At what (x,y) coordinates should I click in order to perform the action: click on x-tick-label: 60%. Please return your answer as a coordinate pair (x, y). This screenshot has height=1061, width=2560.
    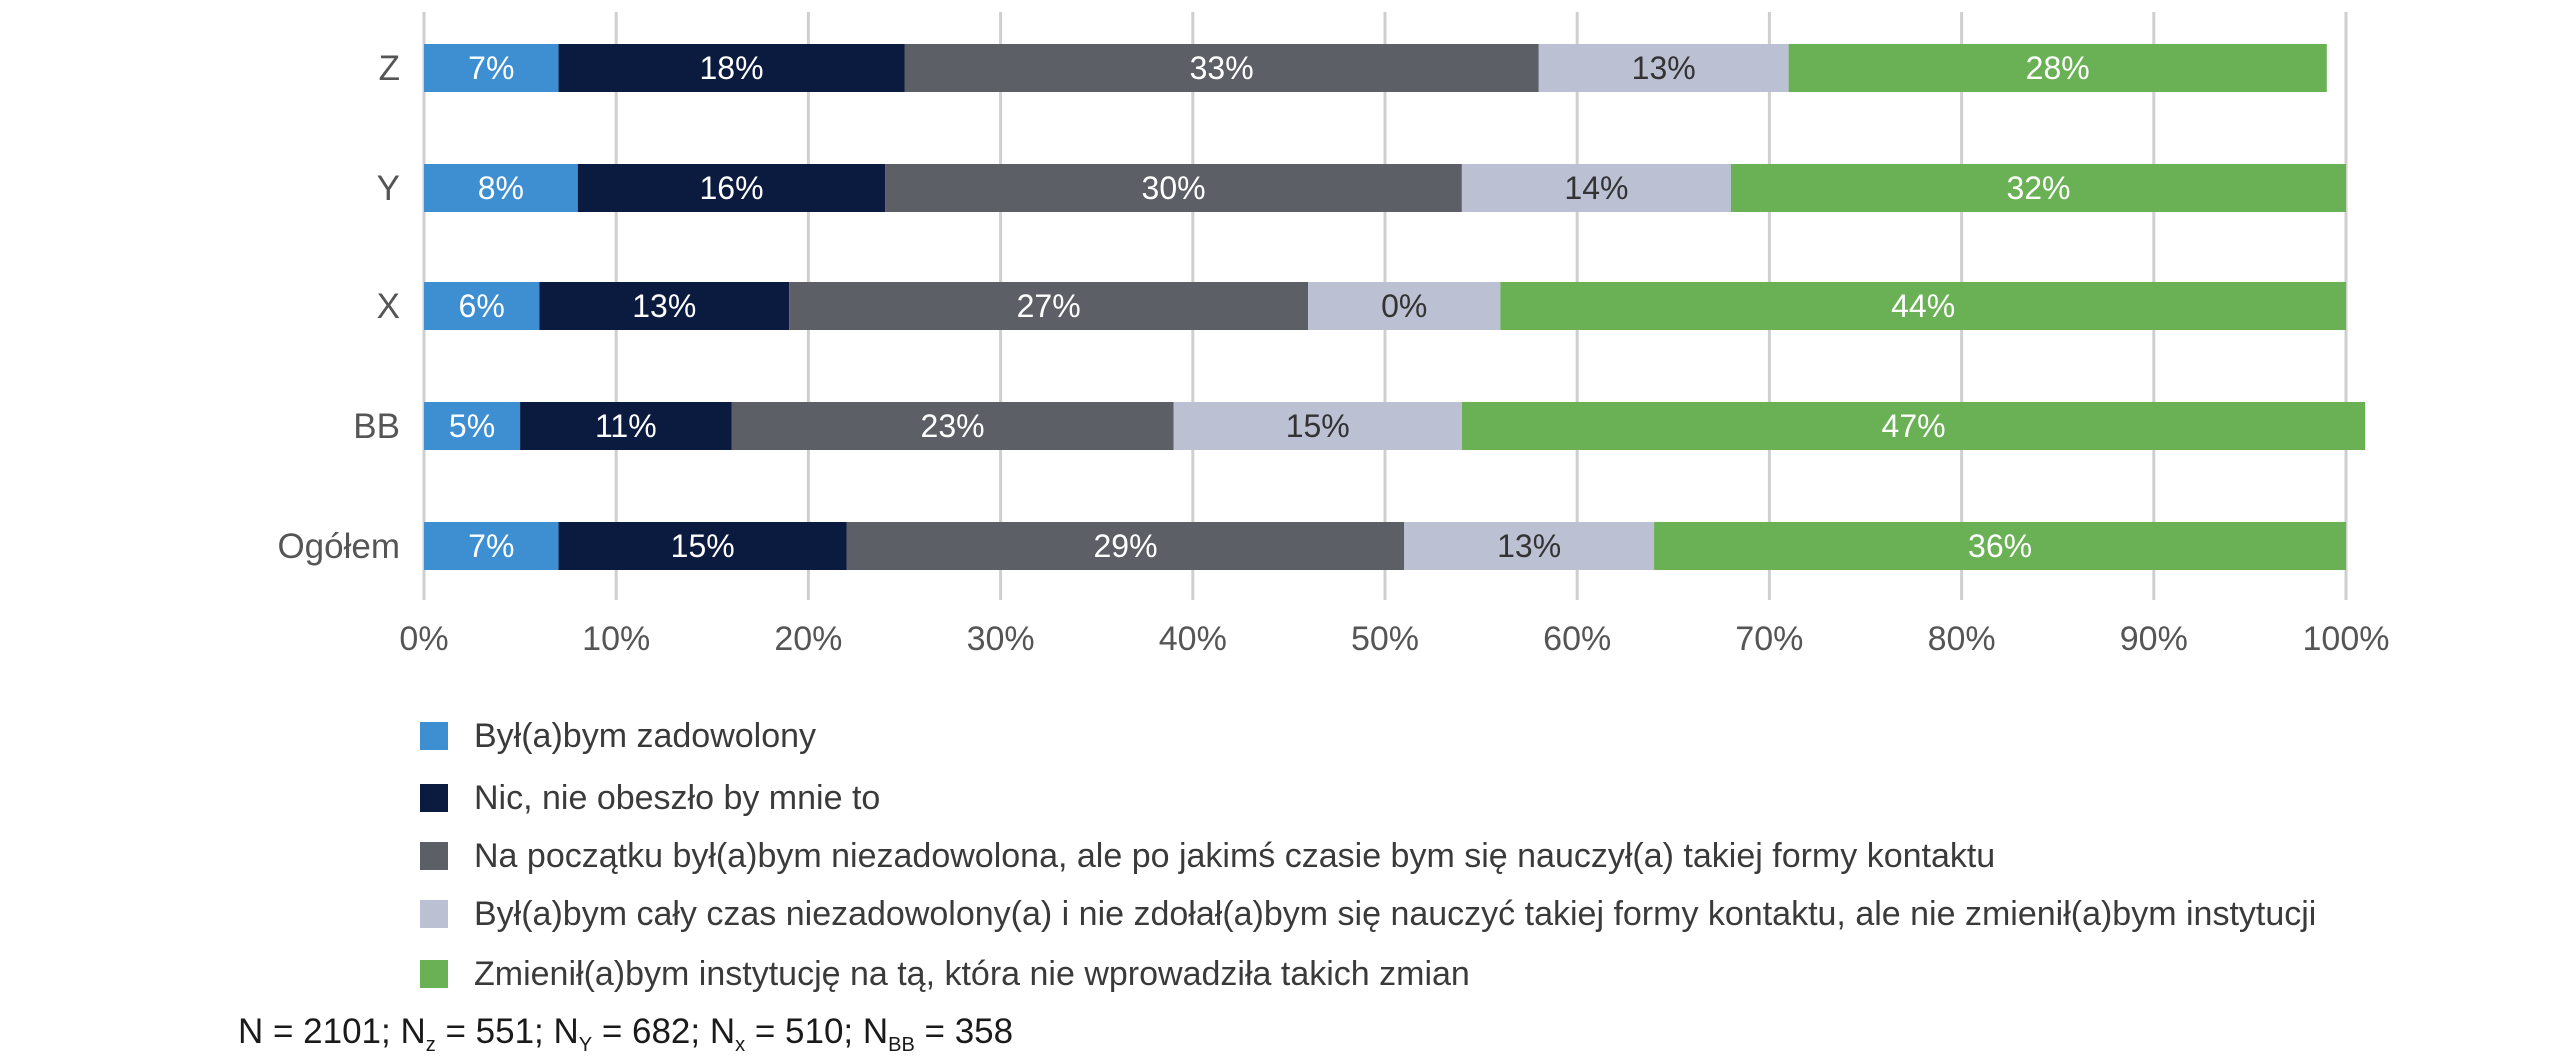
    Looking at the image, I should click on (1577, 639).